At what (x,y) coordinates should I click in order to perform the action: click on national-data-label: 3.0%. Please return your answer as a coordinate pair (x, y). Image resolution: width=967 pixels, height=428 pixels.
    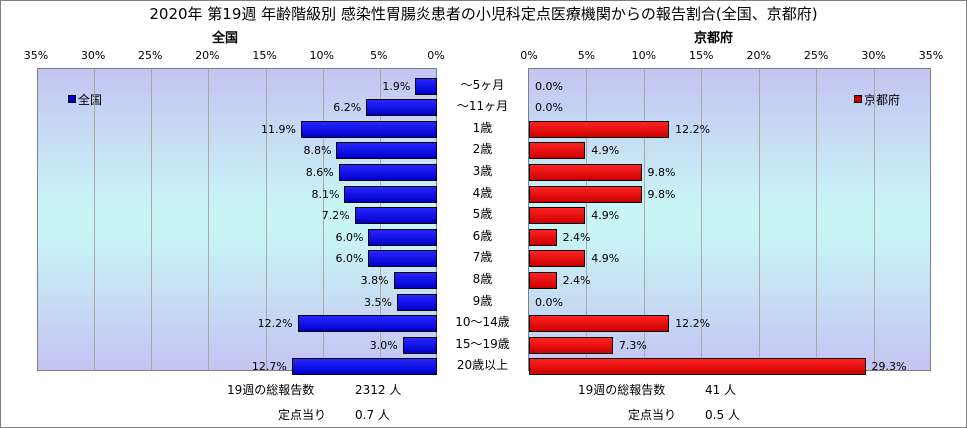
    Looking at the image, I should click on (383, 345).